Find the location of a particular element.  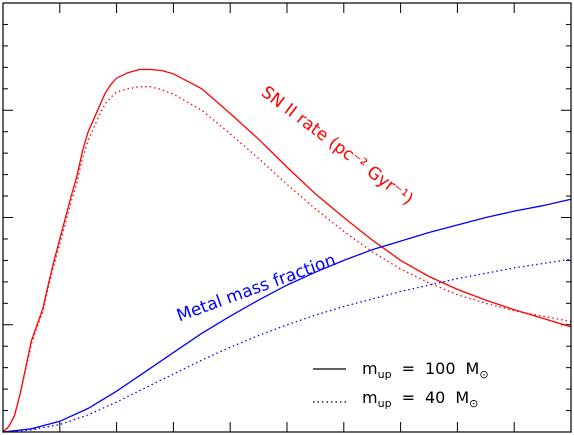

legend-entry-dotted: mup = 40 M⊙ is located at coordinates (395, 399).